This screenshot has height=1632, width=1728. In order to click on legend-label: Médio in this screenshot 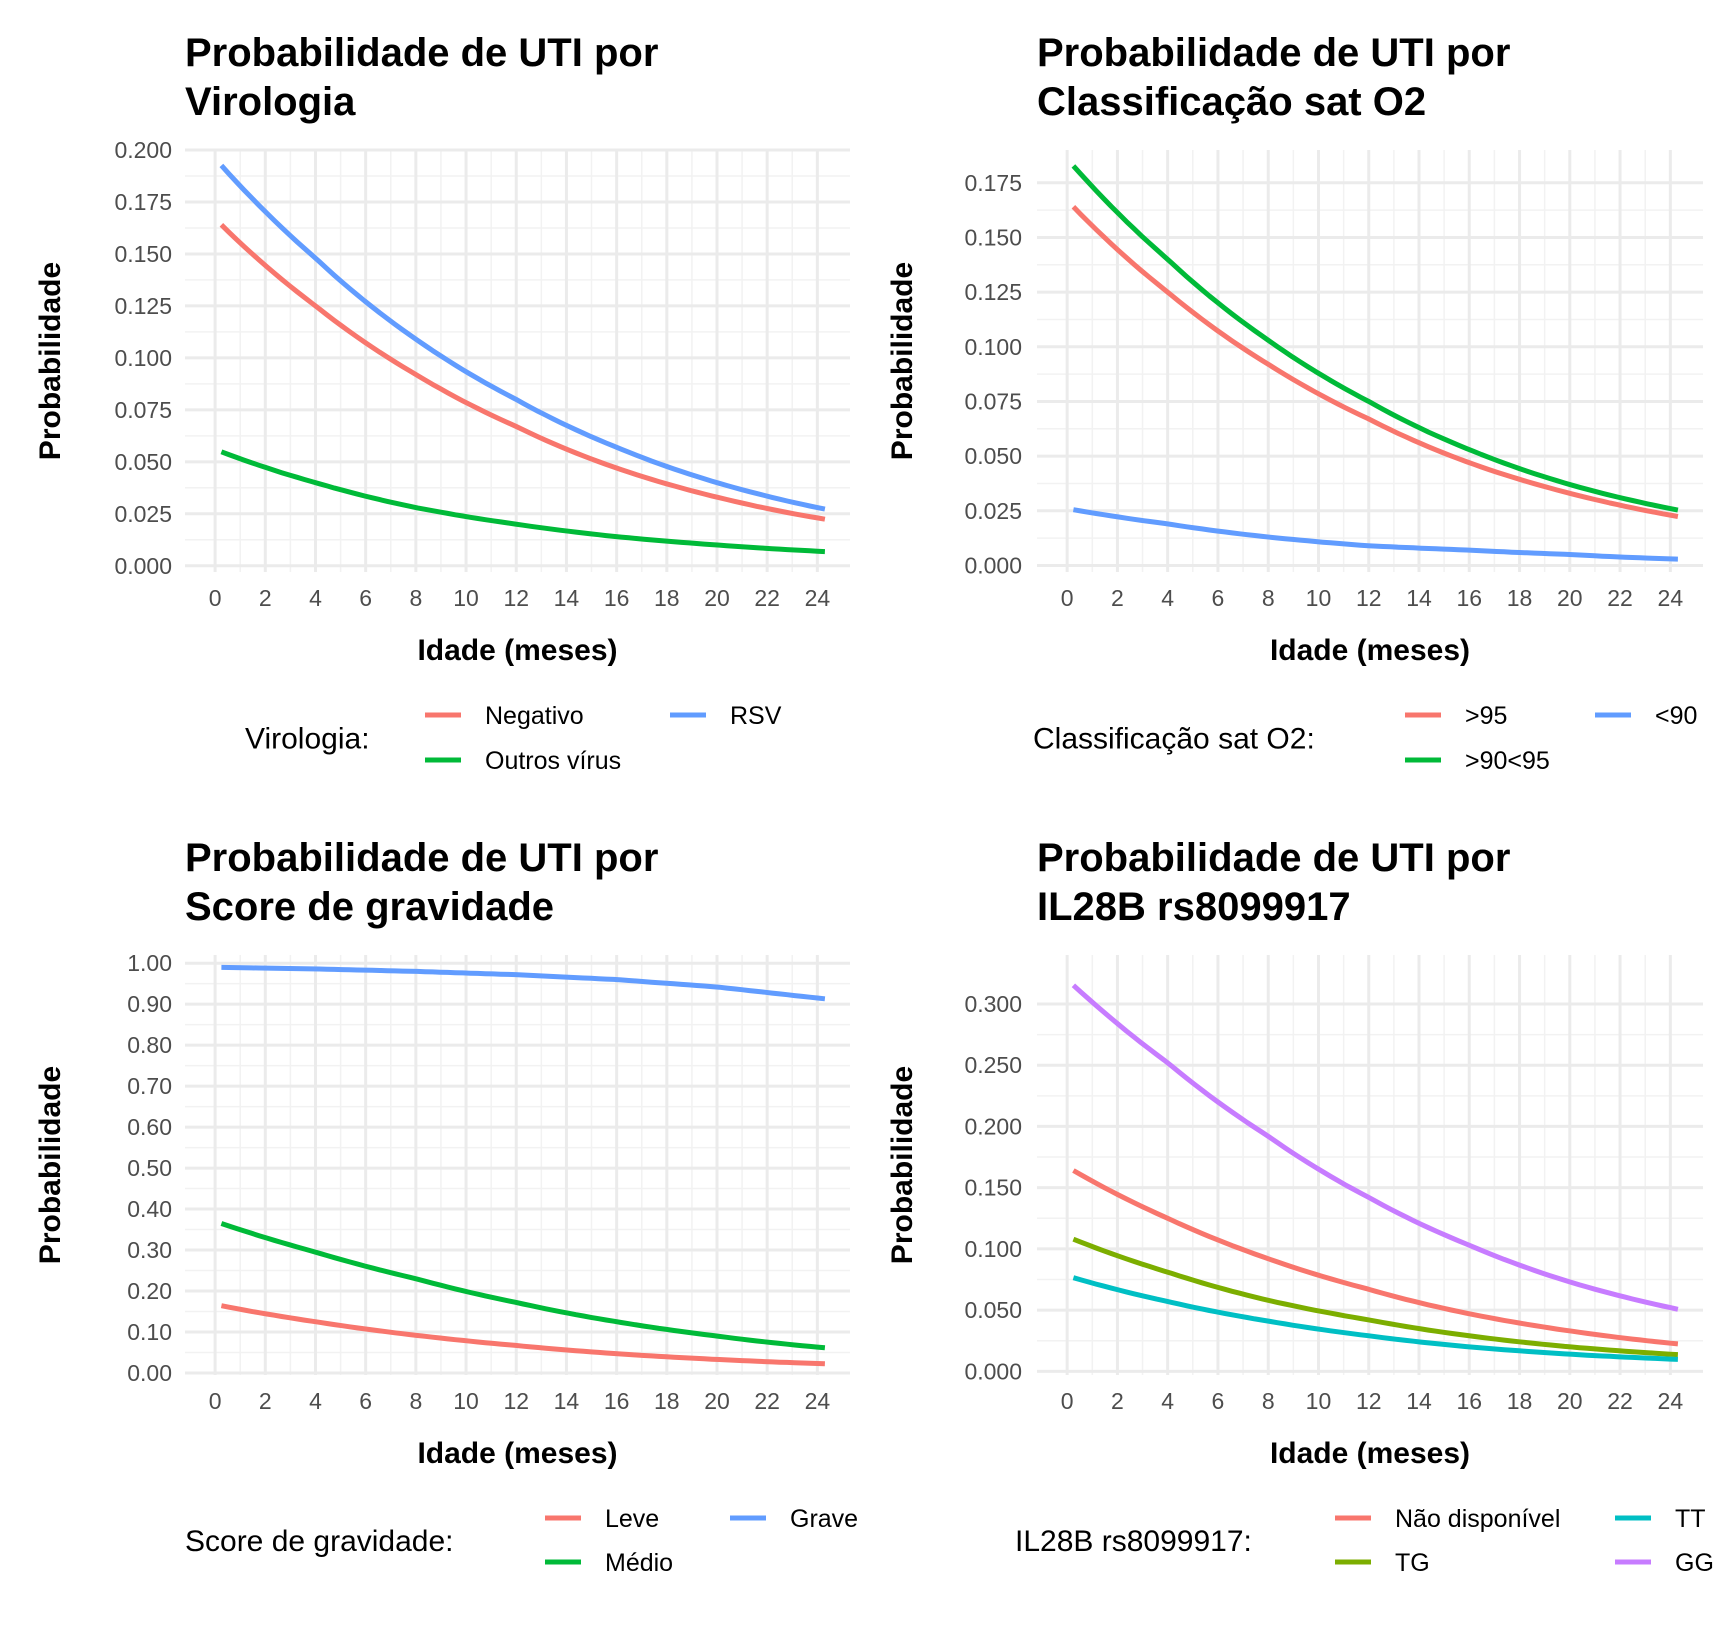, I will do `click(639, 1563)`.